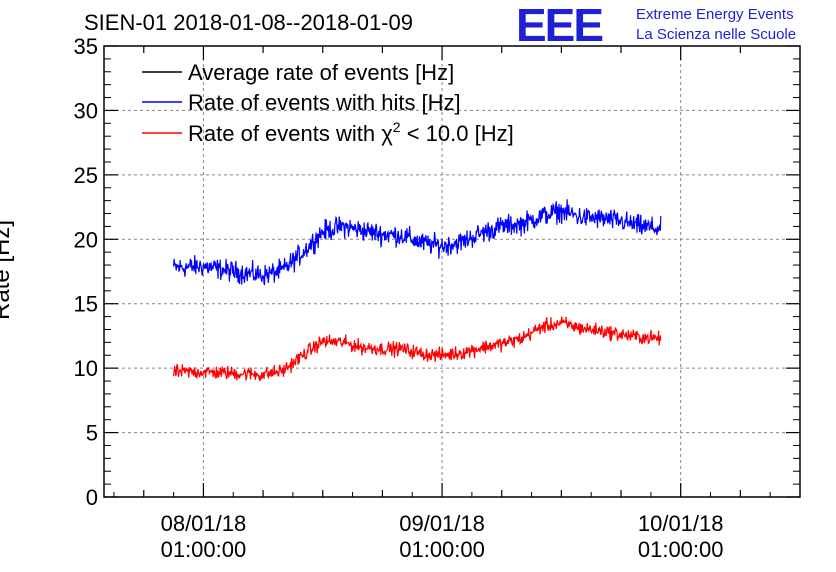 This screenshot has width=836, height=572. What do you see at coordinates (324, 102) in the screenshot?
I see `legend-label: Rate of events with hits [Hz]` at bounding box center [324, 102].